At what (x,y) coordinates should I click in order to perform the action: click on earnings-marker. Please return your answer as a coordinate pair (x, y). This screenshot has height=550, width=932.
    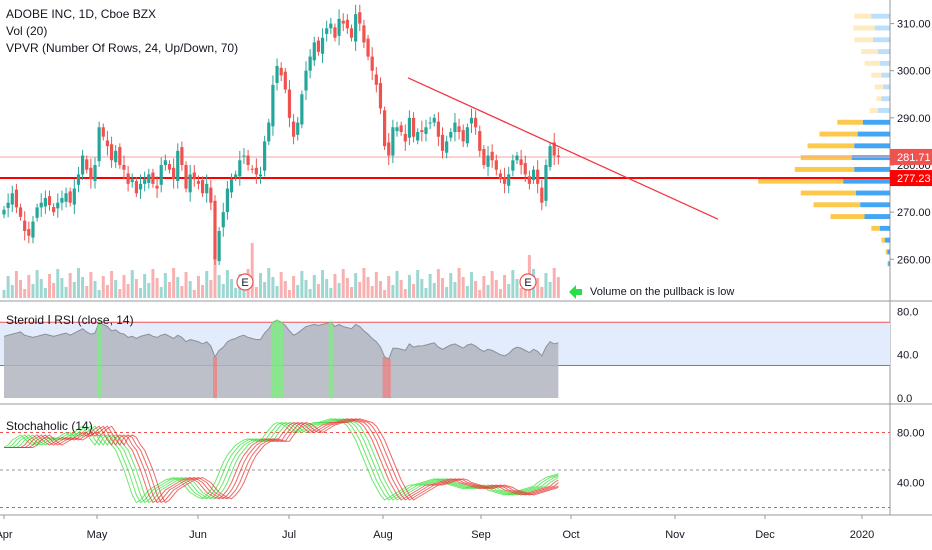
    Looking at the image, I should click on (245, 282).